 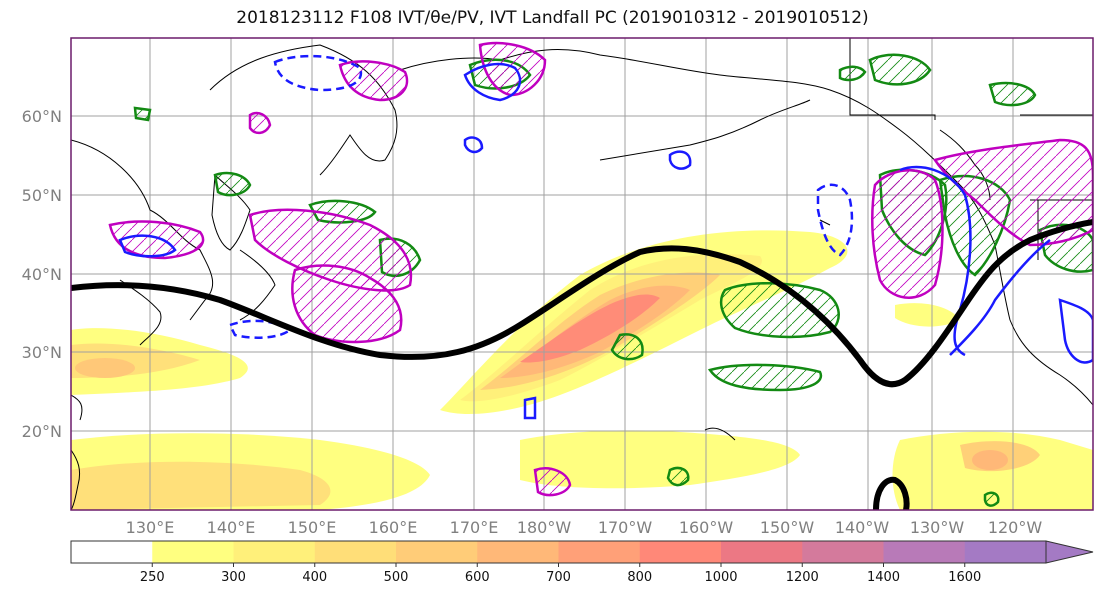 I want to click on colorbar-tick-label: 250, so click(x=152, y=577).